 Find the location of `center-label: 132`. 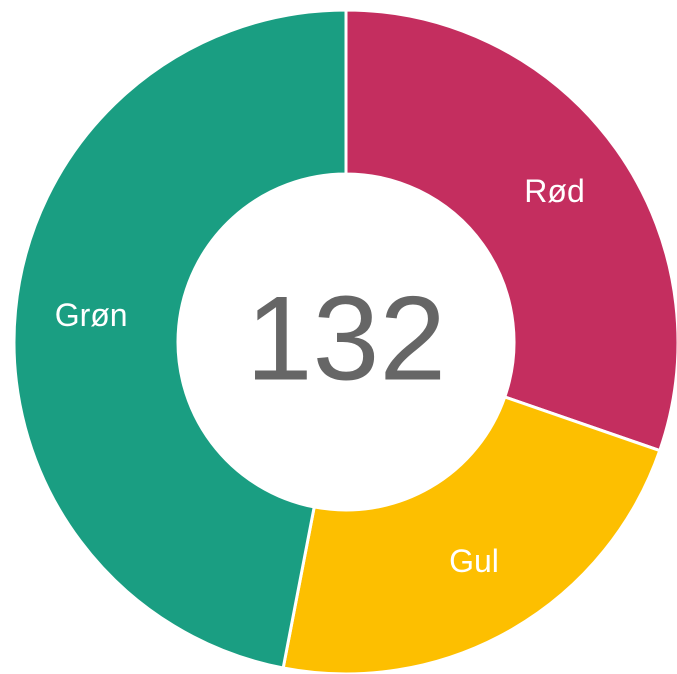

center-label: 132 is located at coordinates (346, 339).